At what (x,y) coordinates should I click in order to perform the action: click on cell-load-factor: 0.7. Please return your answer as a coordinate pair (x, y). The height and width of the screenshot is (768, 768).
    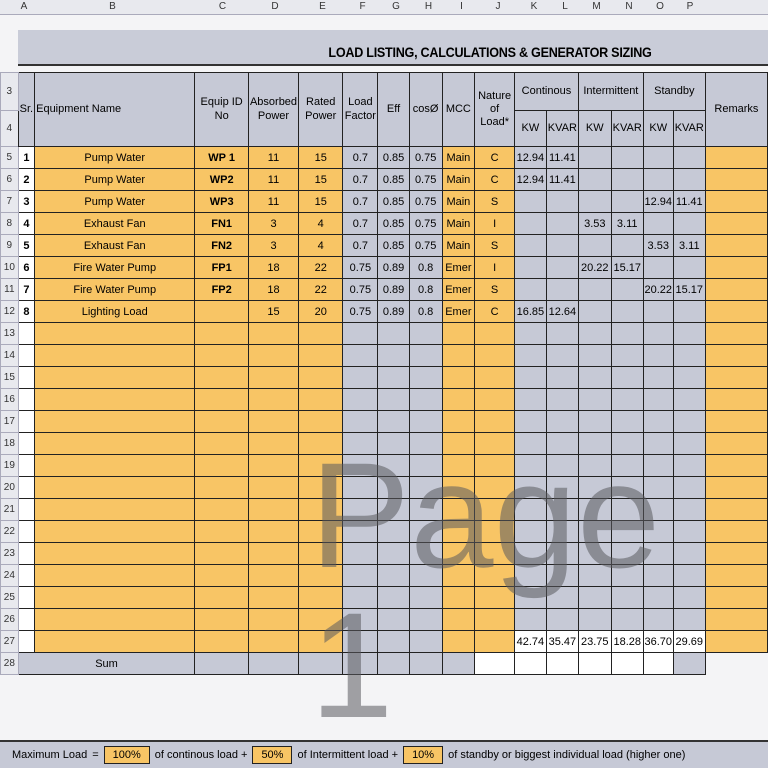
    Looking at the image, I should click on (360, 157).